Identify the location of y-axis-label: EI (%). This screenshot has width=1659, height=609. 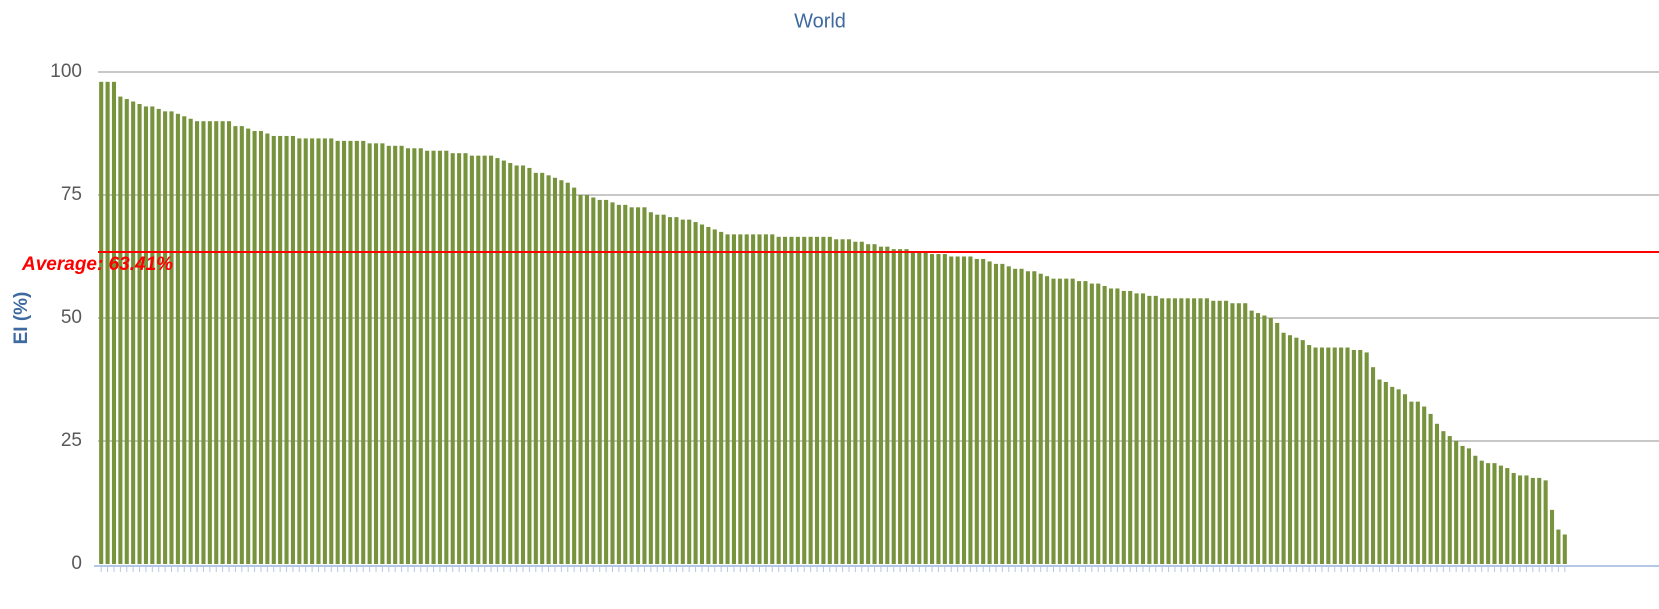
(21, 318).